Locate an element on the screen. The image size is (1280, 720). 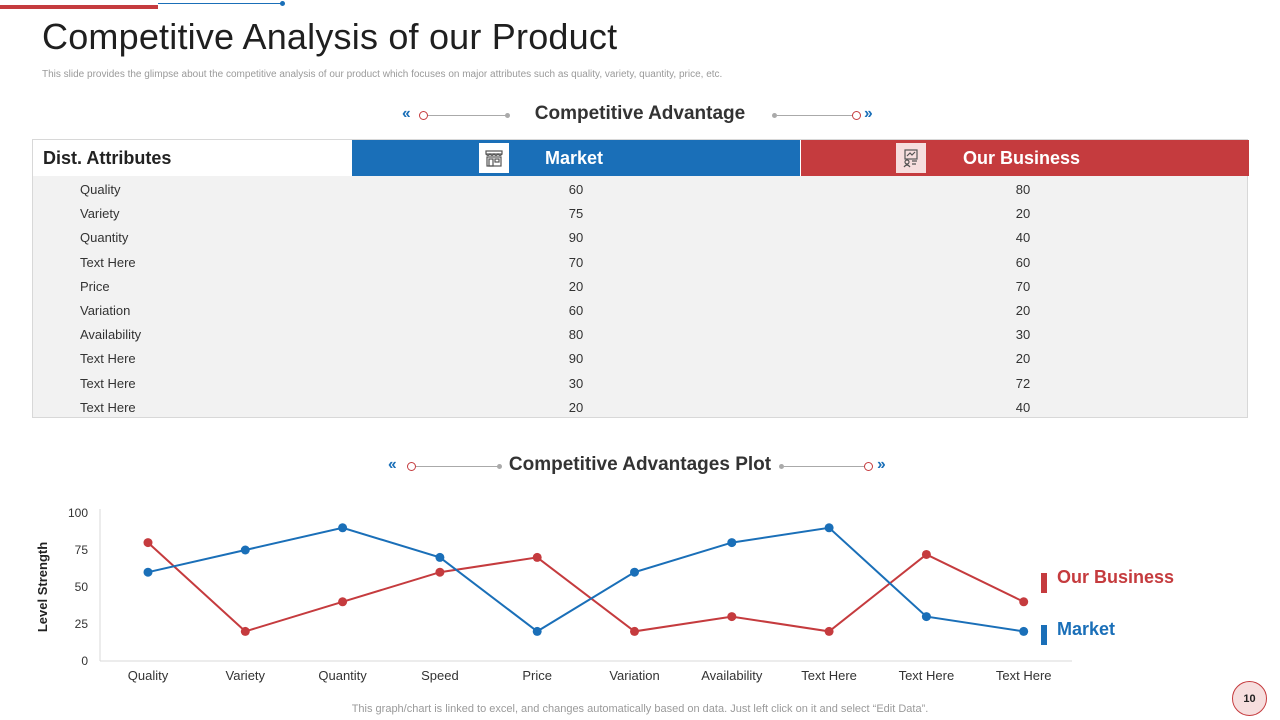
legend-label-market: Market is located at coordinates (1086, 629).